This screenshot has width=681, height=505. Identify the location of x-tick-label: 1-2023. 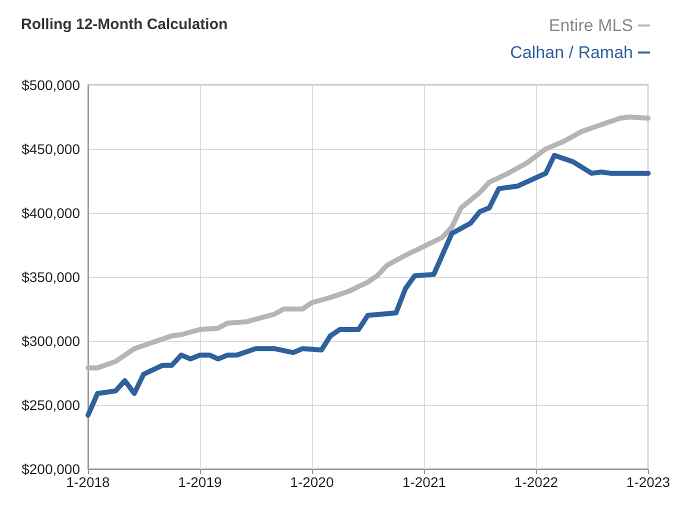
(648, 482).